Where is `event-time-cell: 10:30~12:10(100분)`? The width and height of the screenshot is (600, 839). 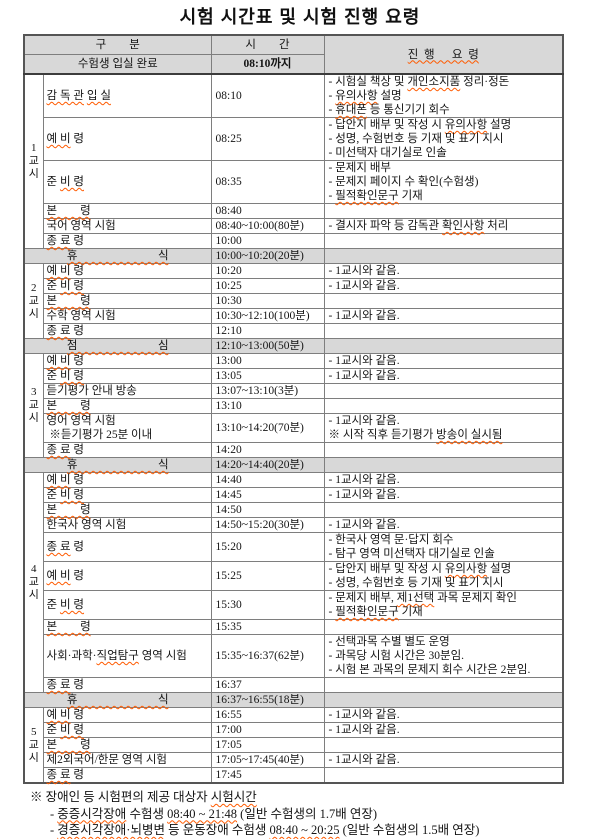 event-time-cell: 10:30~12:10(100분) is located at coordinates (267, 316).